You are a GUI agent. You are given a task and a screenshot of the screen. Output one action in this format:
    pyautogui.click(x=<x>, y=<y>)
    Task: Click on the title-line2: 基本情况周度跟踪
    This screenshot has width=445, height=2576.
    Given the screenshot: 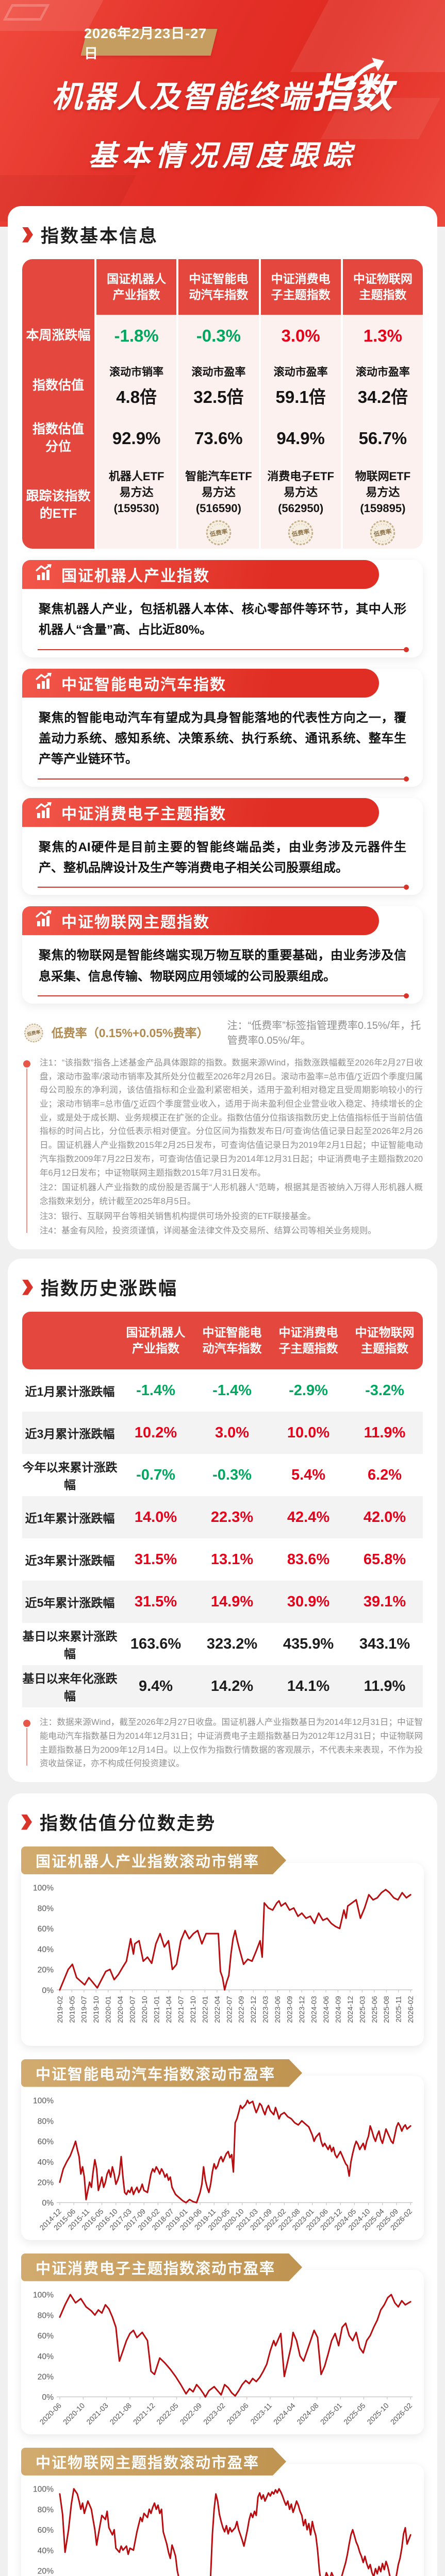 What is the action you would take?
    pyautogui.click(x=223, y=156)
    